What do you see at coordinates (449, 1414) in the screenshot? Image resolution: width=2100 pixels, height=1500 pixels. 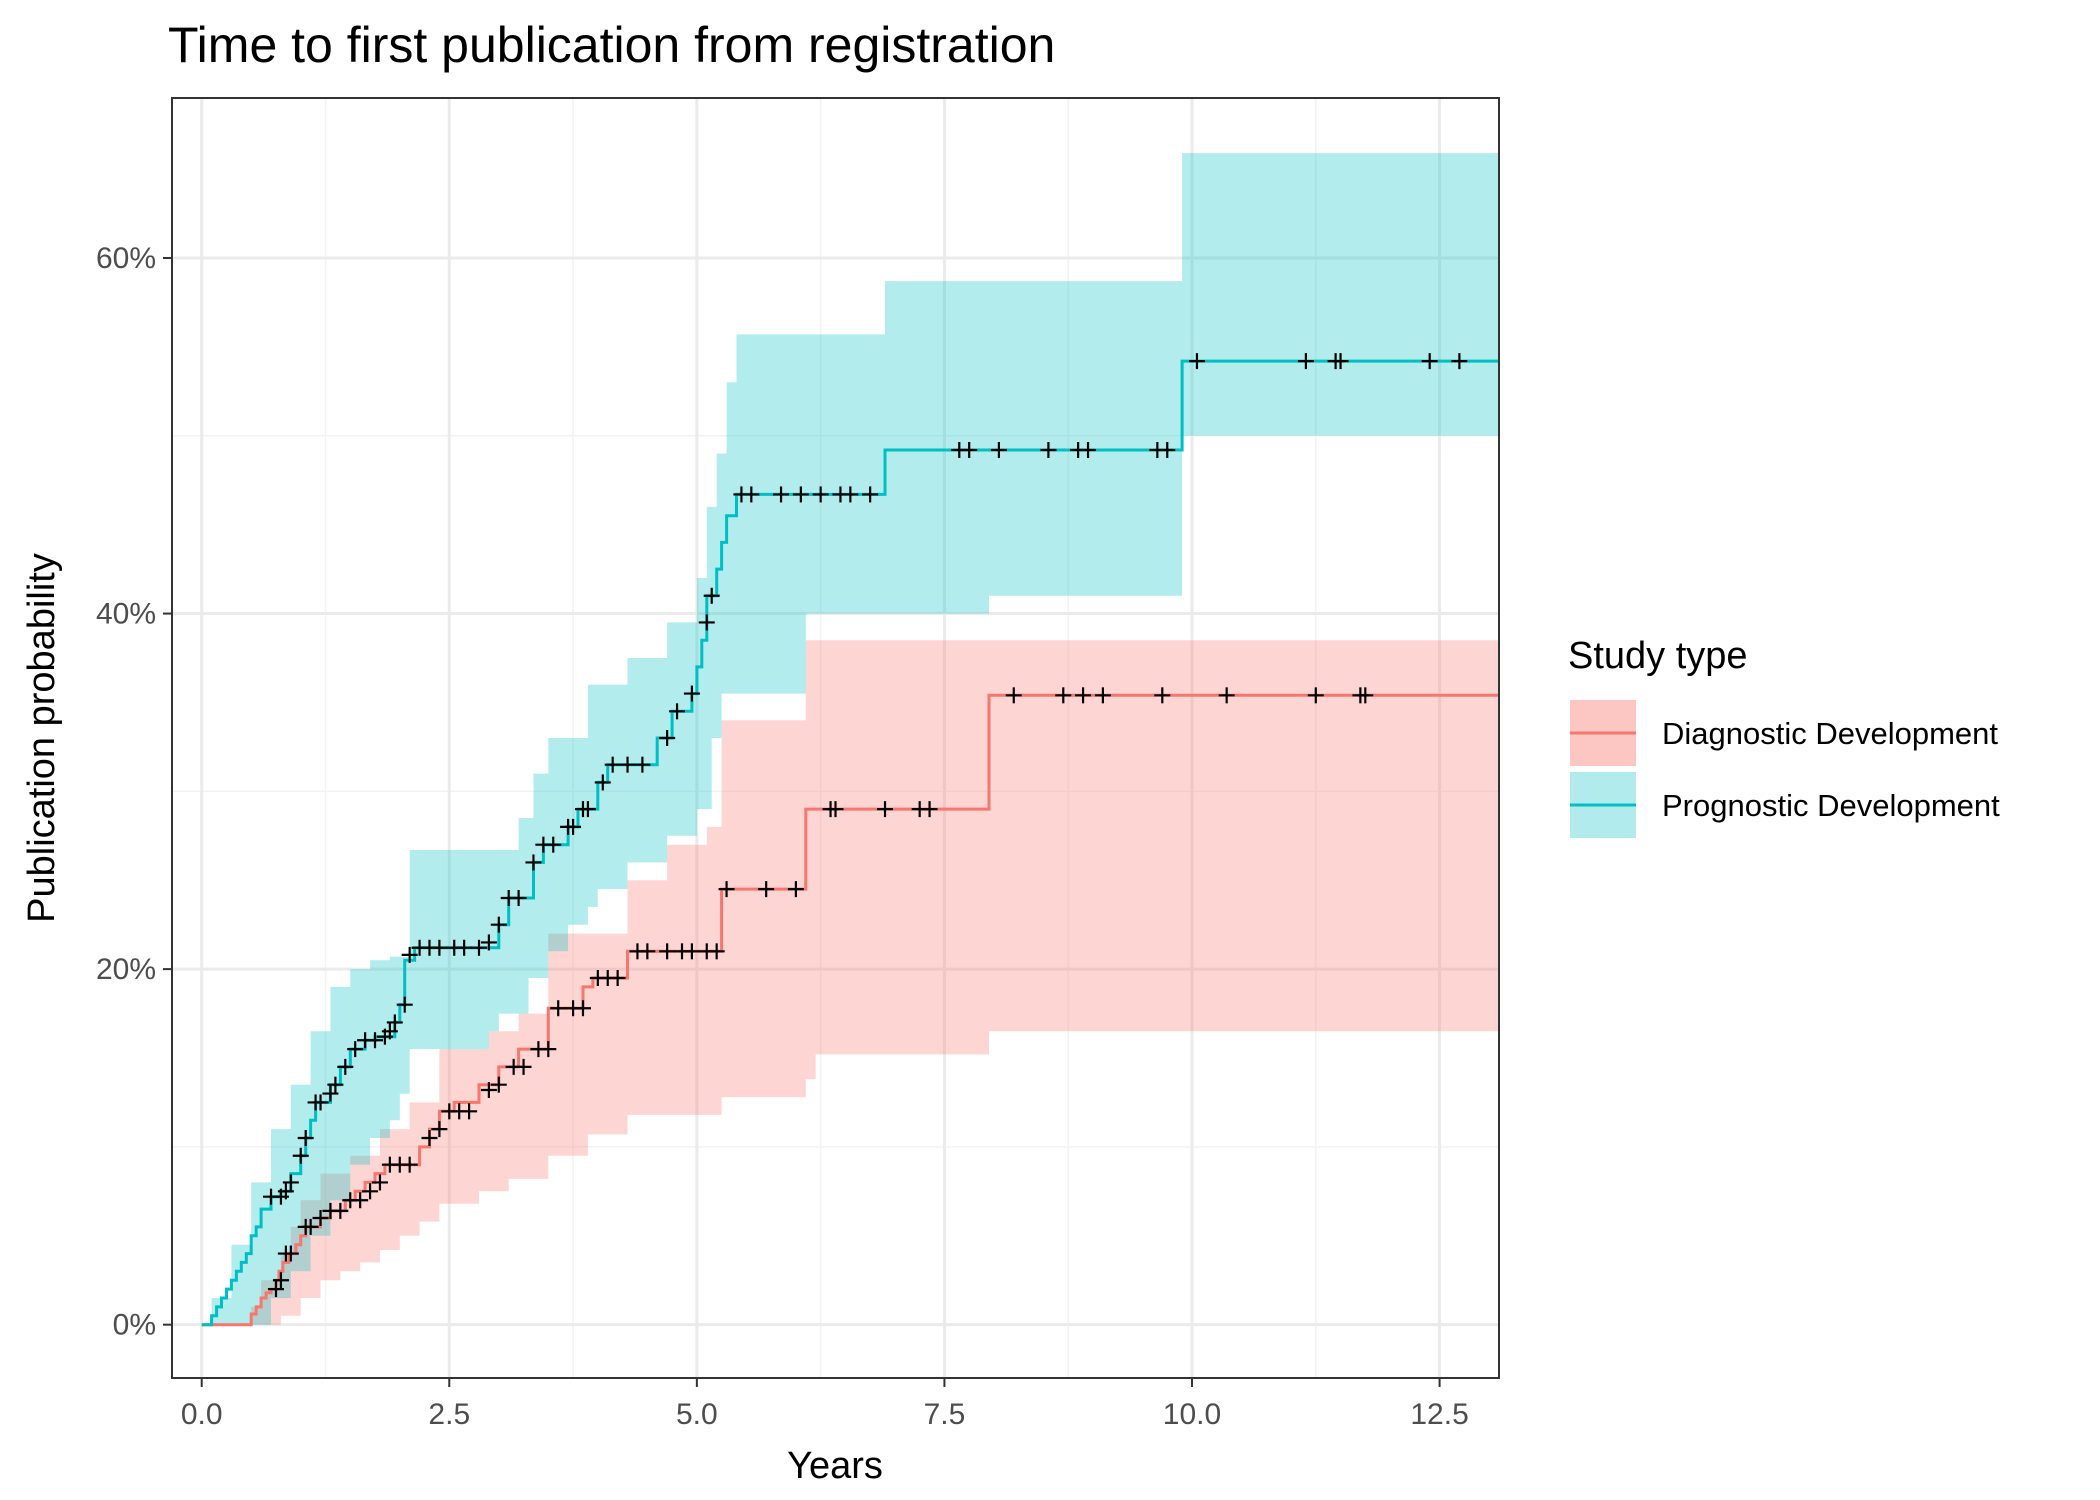 I see `x-tick-label: 2.5` at bounding box center [449, 1414].